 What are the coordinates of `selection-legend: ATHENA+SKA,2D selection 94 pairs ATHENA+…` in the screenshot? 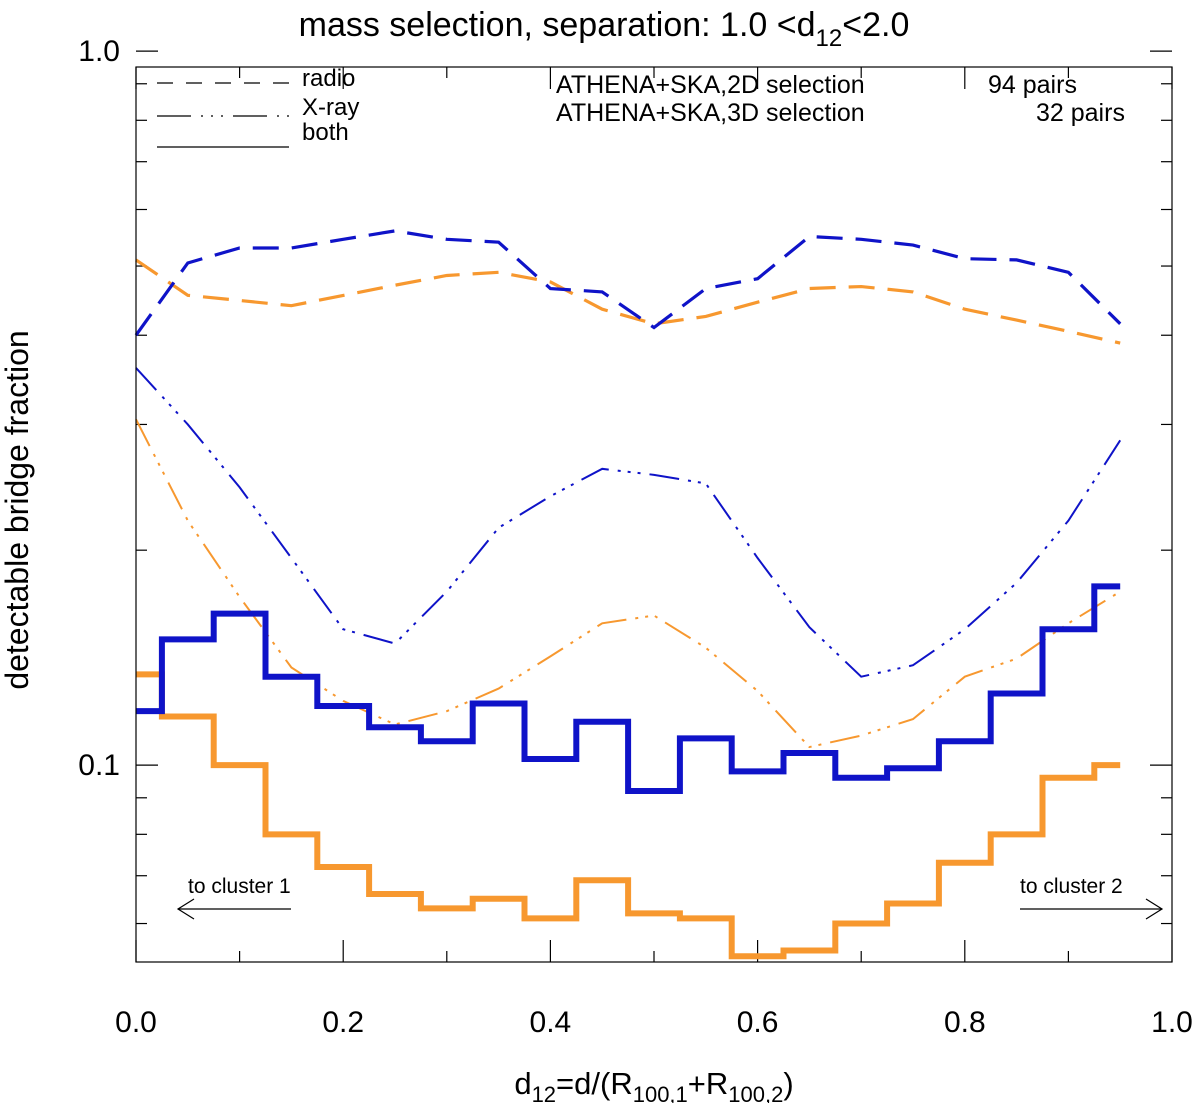 It's located at (840, 99).